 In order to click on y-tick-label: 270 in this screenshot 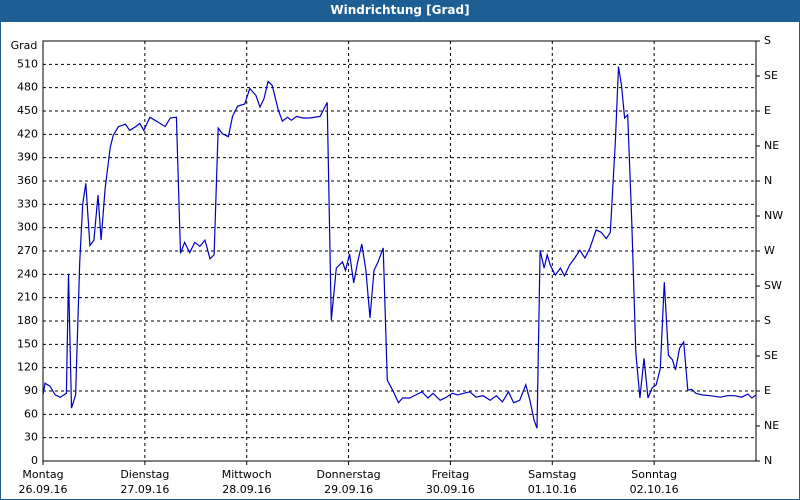, I will do `click(27, 250)`.